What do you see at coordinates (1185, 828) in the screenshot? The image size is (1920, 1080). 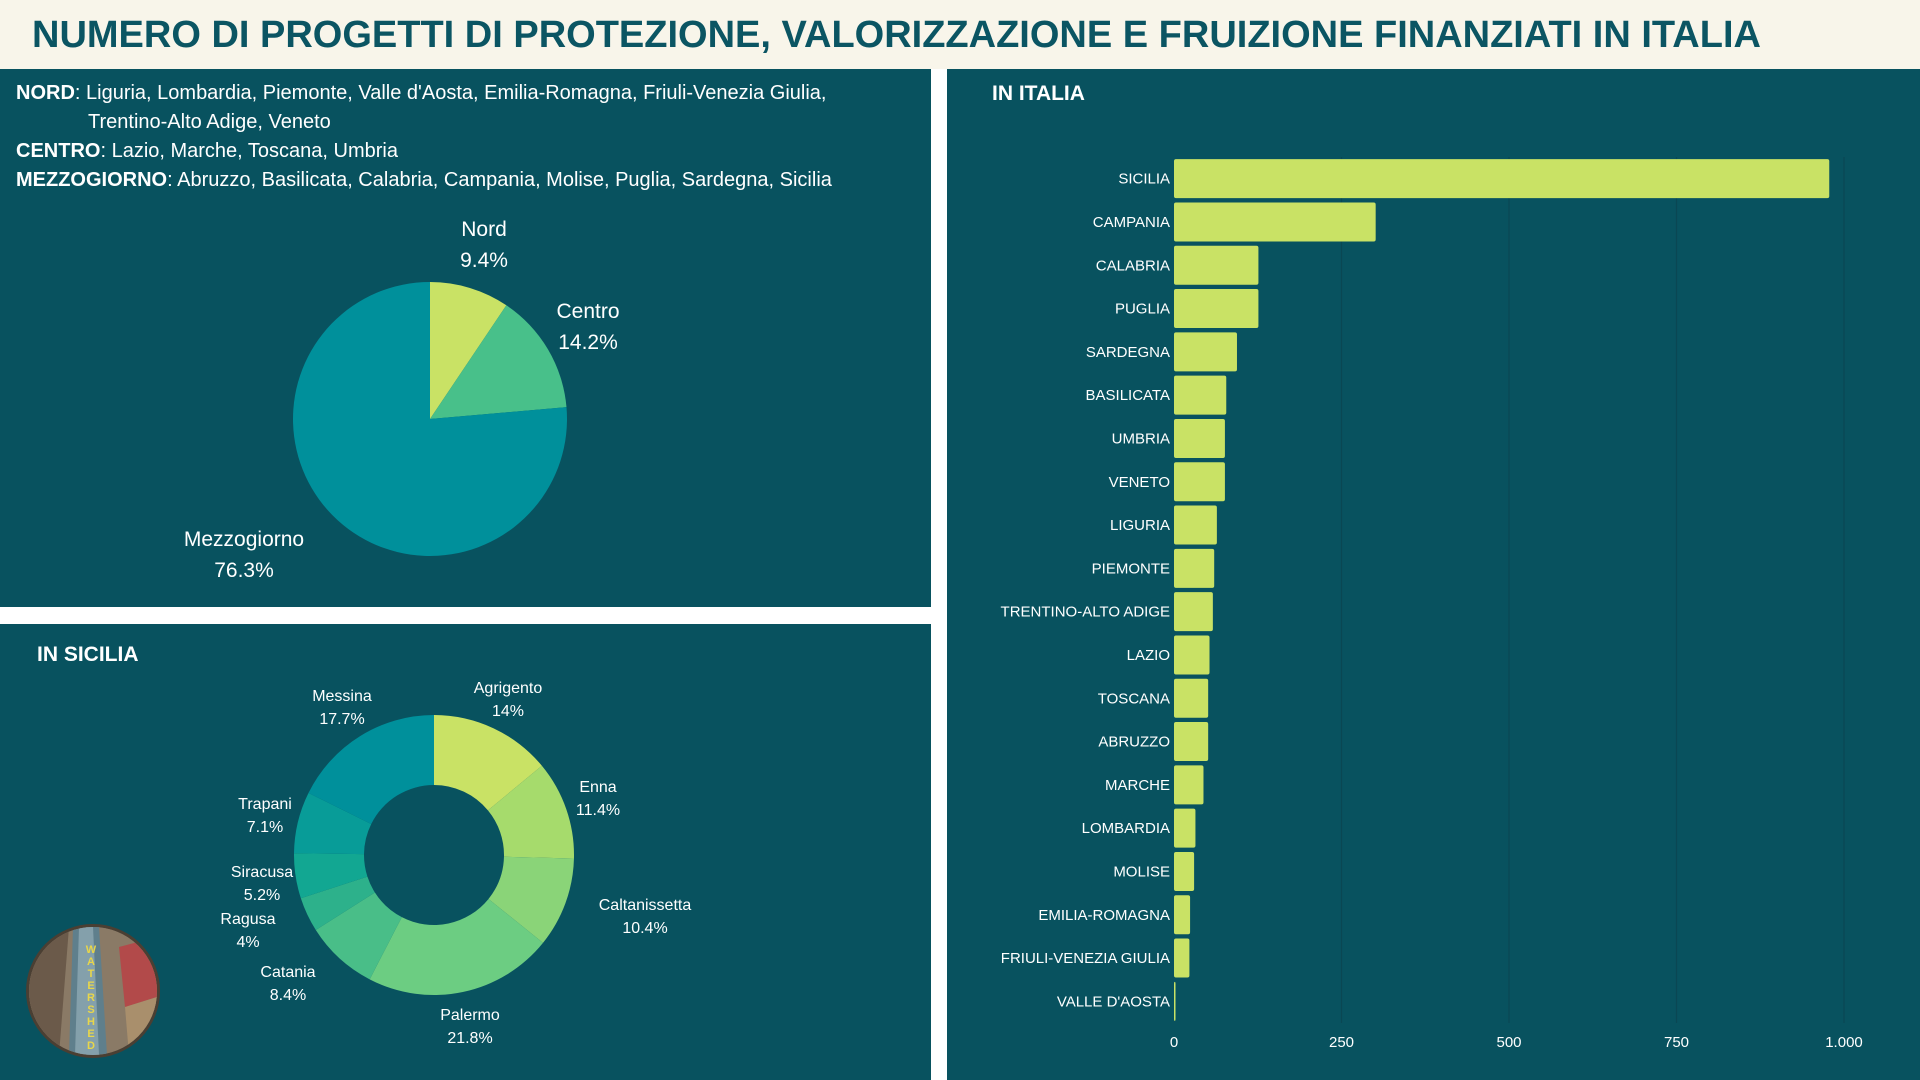 I see `bar-lombardia` at bounding box center [1185, 828].